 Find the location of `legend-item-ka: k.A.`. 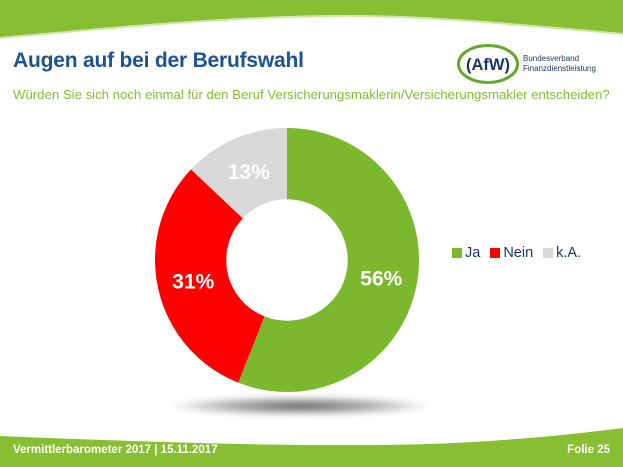

legend-item-ka: k.A. is located at coordinates (562, 253).